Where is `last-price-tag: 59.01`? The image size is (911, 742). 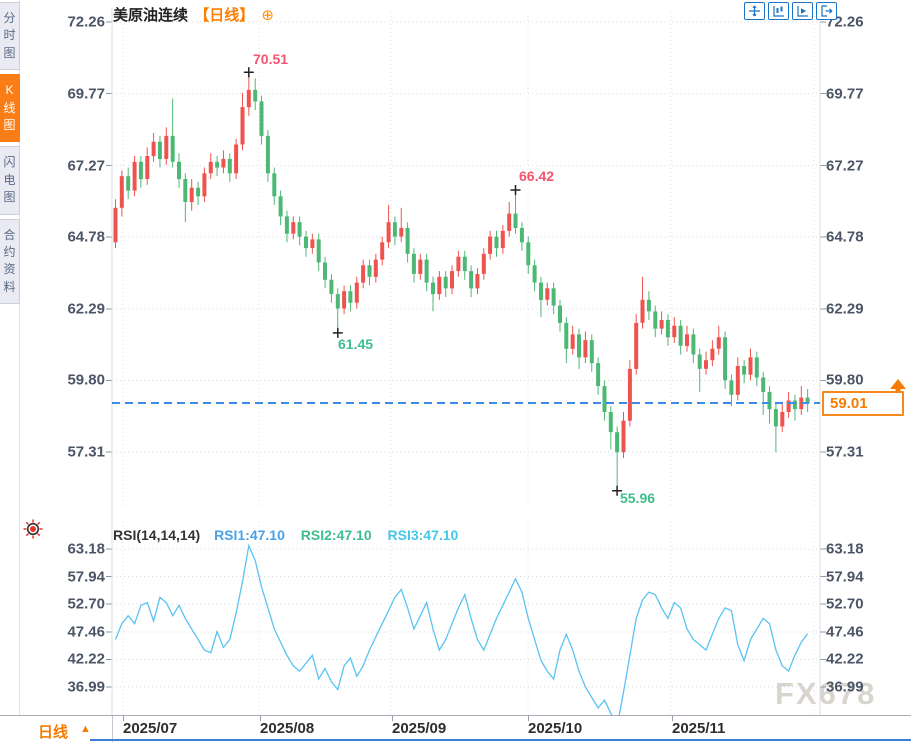
last-price-tag: 59.01 is located at coordinates (863, 403).